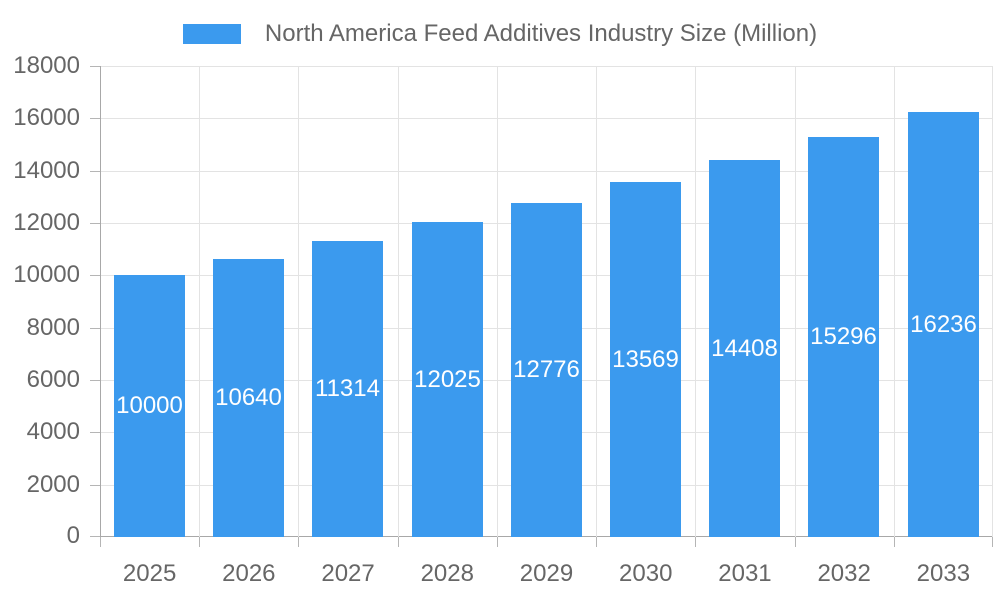  Describe the element at coordinates (844, 573) in the screenshot. I see `x-axis-label: 2032` at that location.